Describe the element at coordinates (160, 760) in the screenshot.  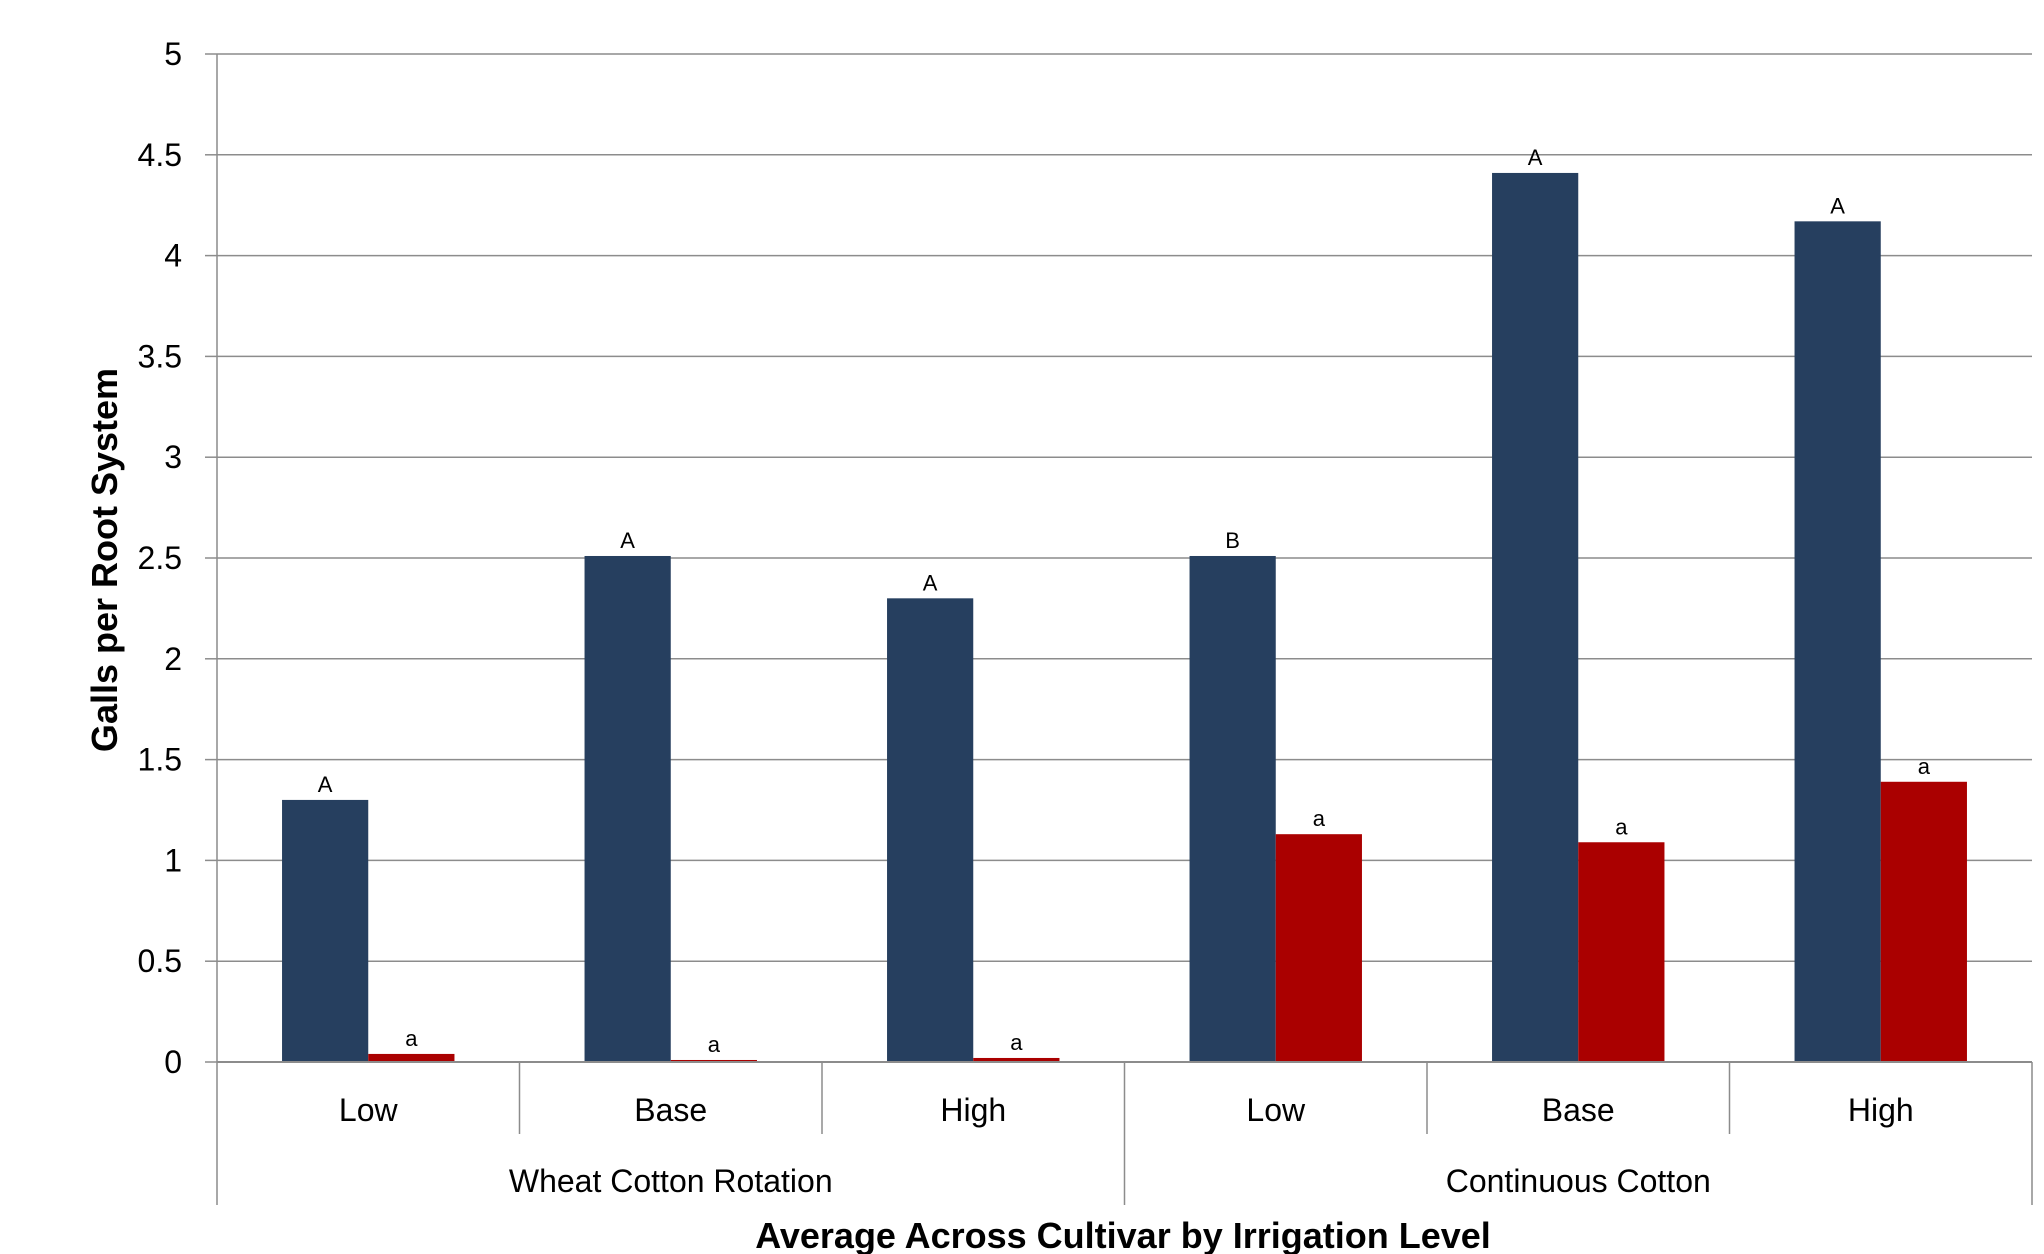
I see `y-tick-label: 1.5` at that location.